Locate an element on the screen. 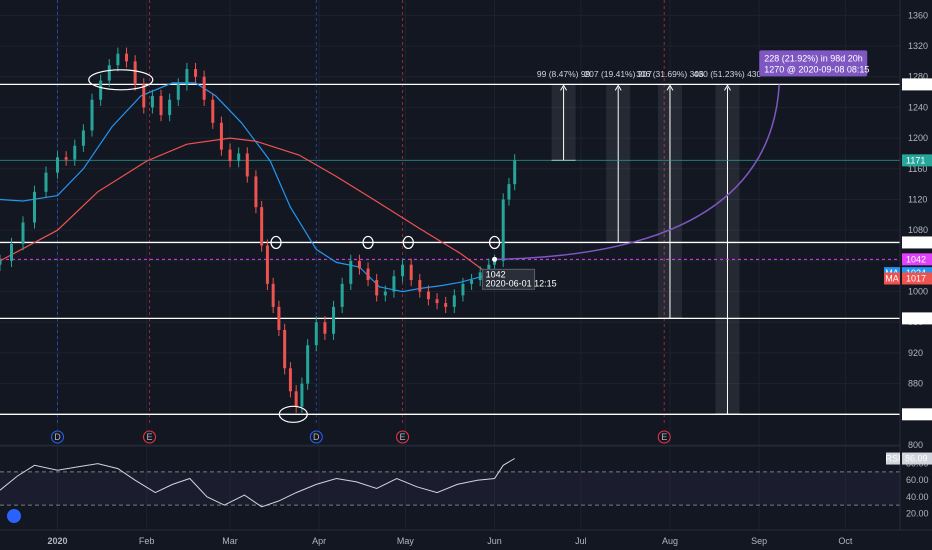  price-tick-label: 1000 is located at coordinates (918, 292).